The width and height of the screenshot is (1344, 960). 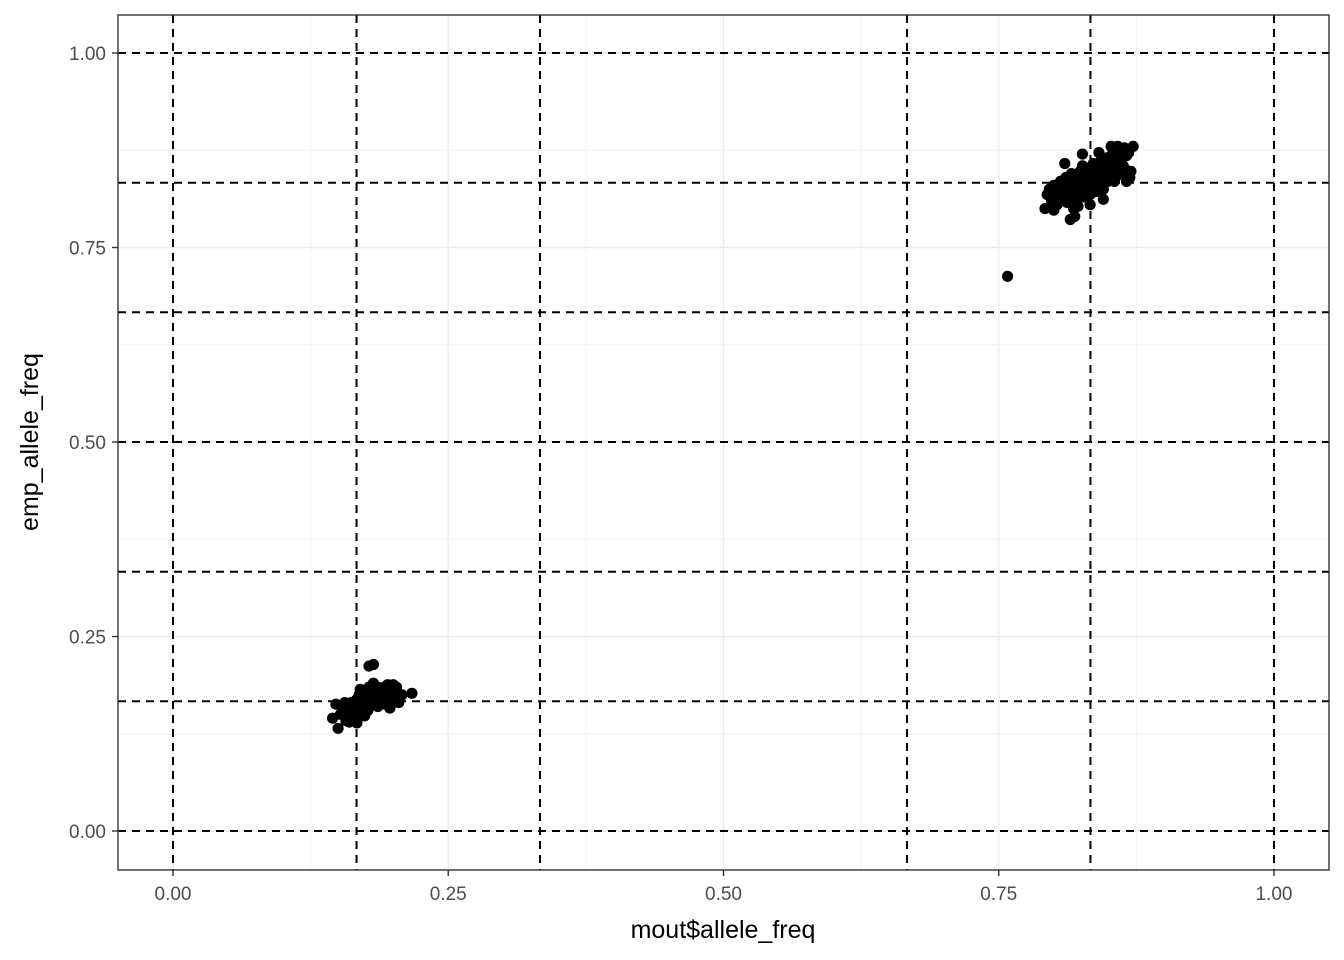 I want to click on x-tick-label: 0.50, so click(x=723, y=894).